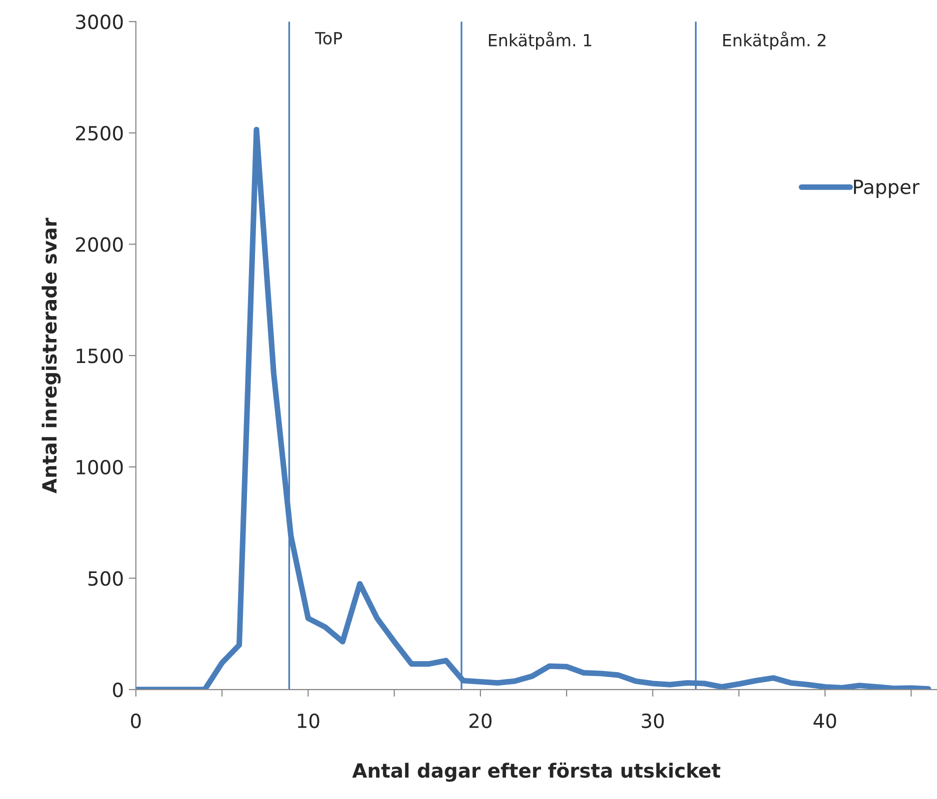 This screenshot has height=799, width=937. What do you see at coordinates (825, 720) in the screenshot?
I see `x-tick-label: 40` at bounding box center [825, 720].